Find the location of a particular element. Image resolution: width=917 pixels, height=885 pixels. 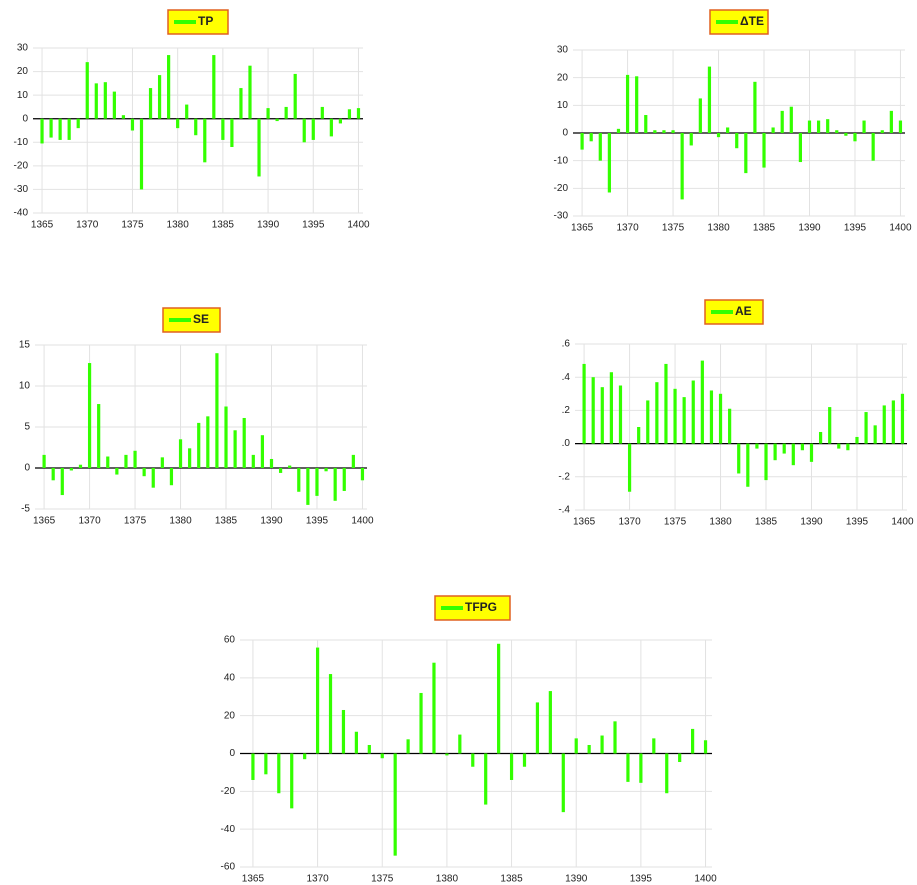

y-tick-label: 40 is located at coordinates (230, 677).